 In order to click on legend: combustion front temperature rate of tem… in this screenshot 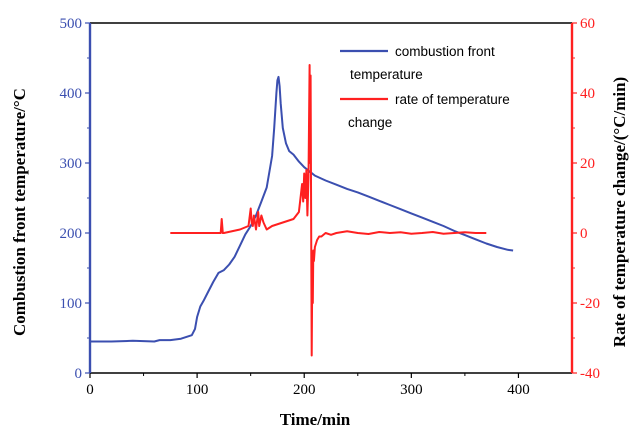, I will do `click(425, 87)`.